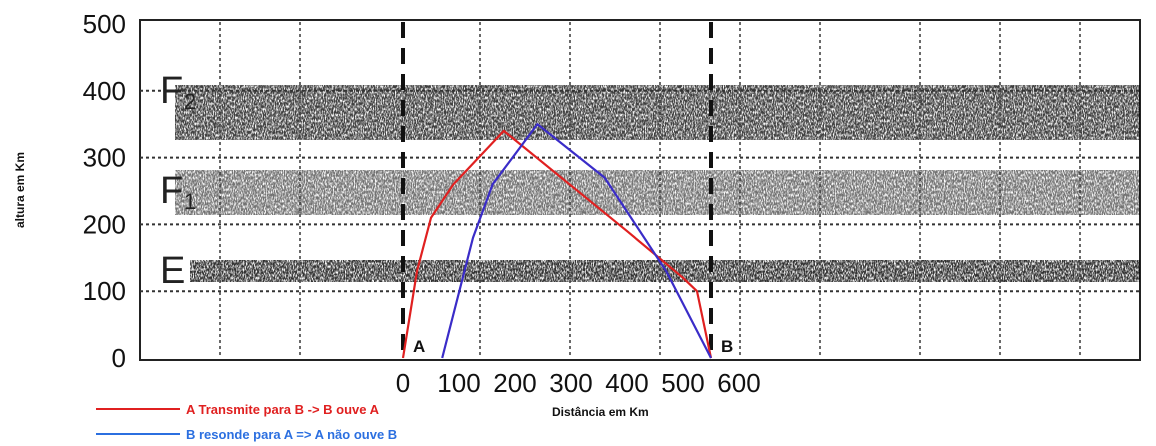 The width and height of the screenshot is (1156, 446). What do you see at coordinates (727, 346) in the screenshot?
I see `point-label-b: B` at bounding box center [727, 346].